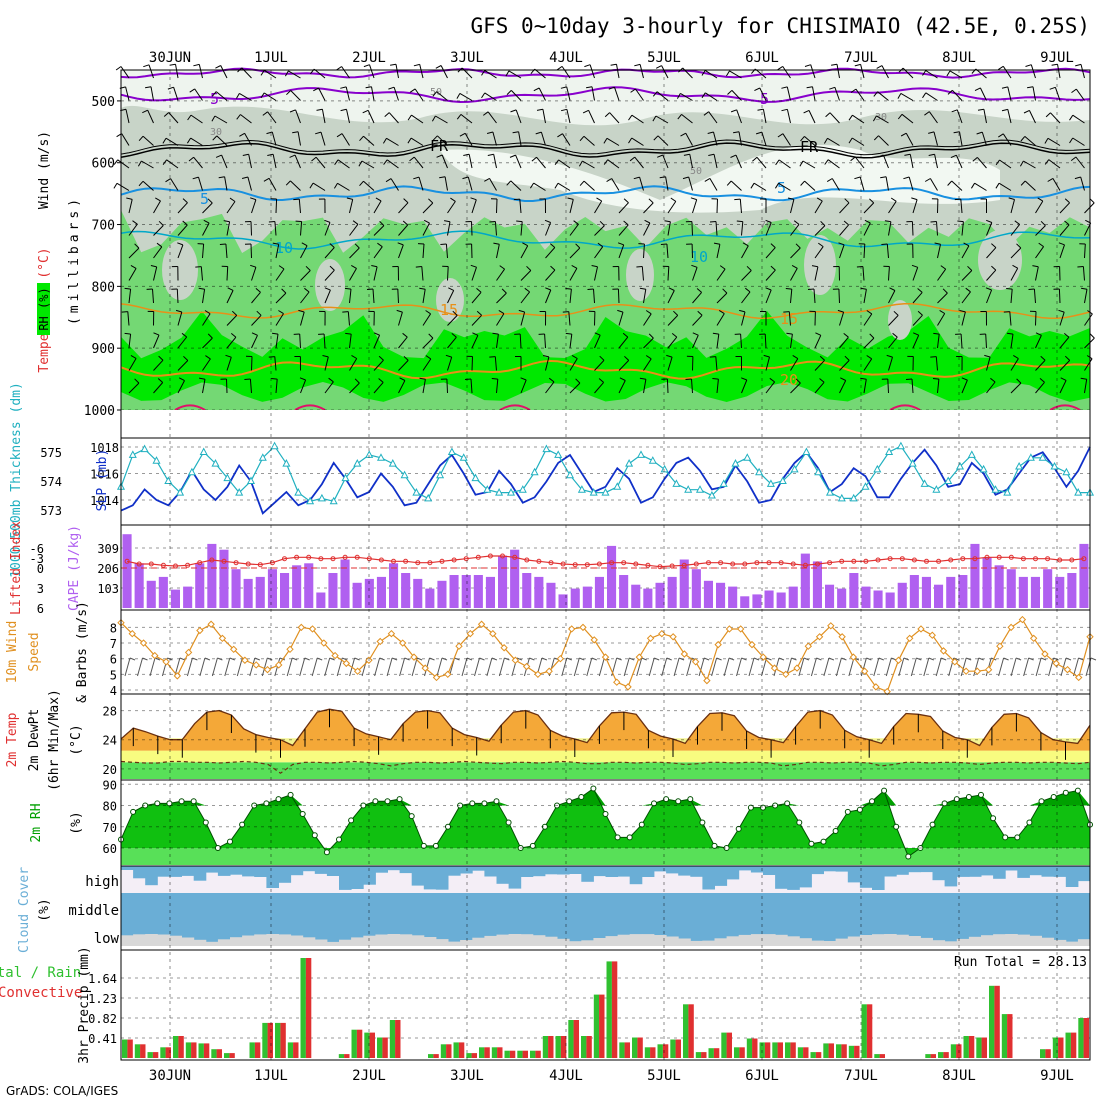 The width and height of the screenshot is (1100, 1104). Describe the element at coordinates (103, 102) in the screenshot. I see `ytick-label-upper-500: 500` at that location.